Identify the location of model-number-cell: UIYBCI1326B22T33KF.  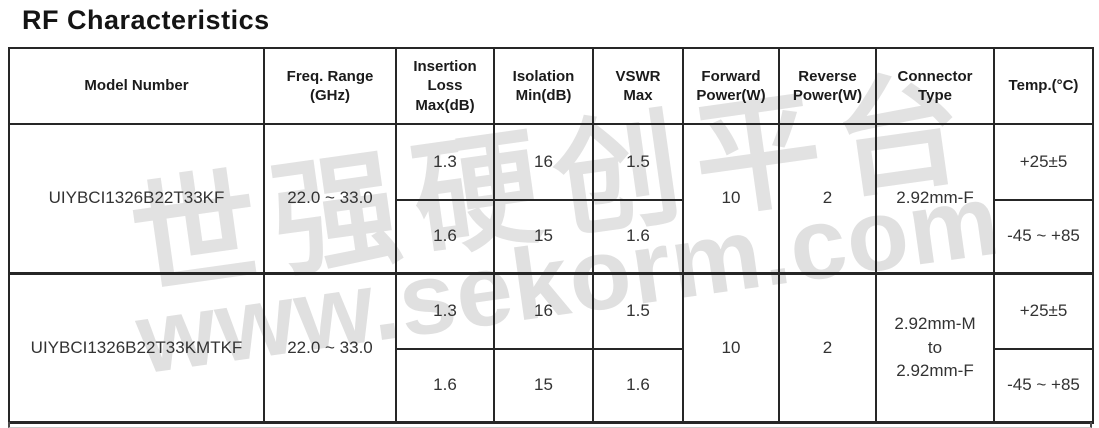
(136, 198).